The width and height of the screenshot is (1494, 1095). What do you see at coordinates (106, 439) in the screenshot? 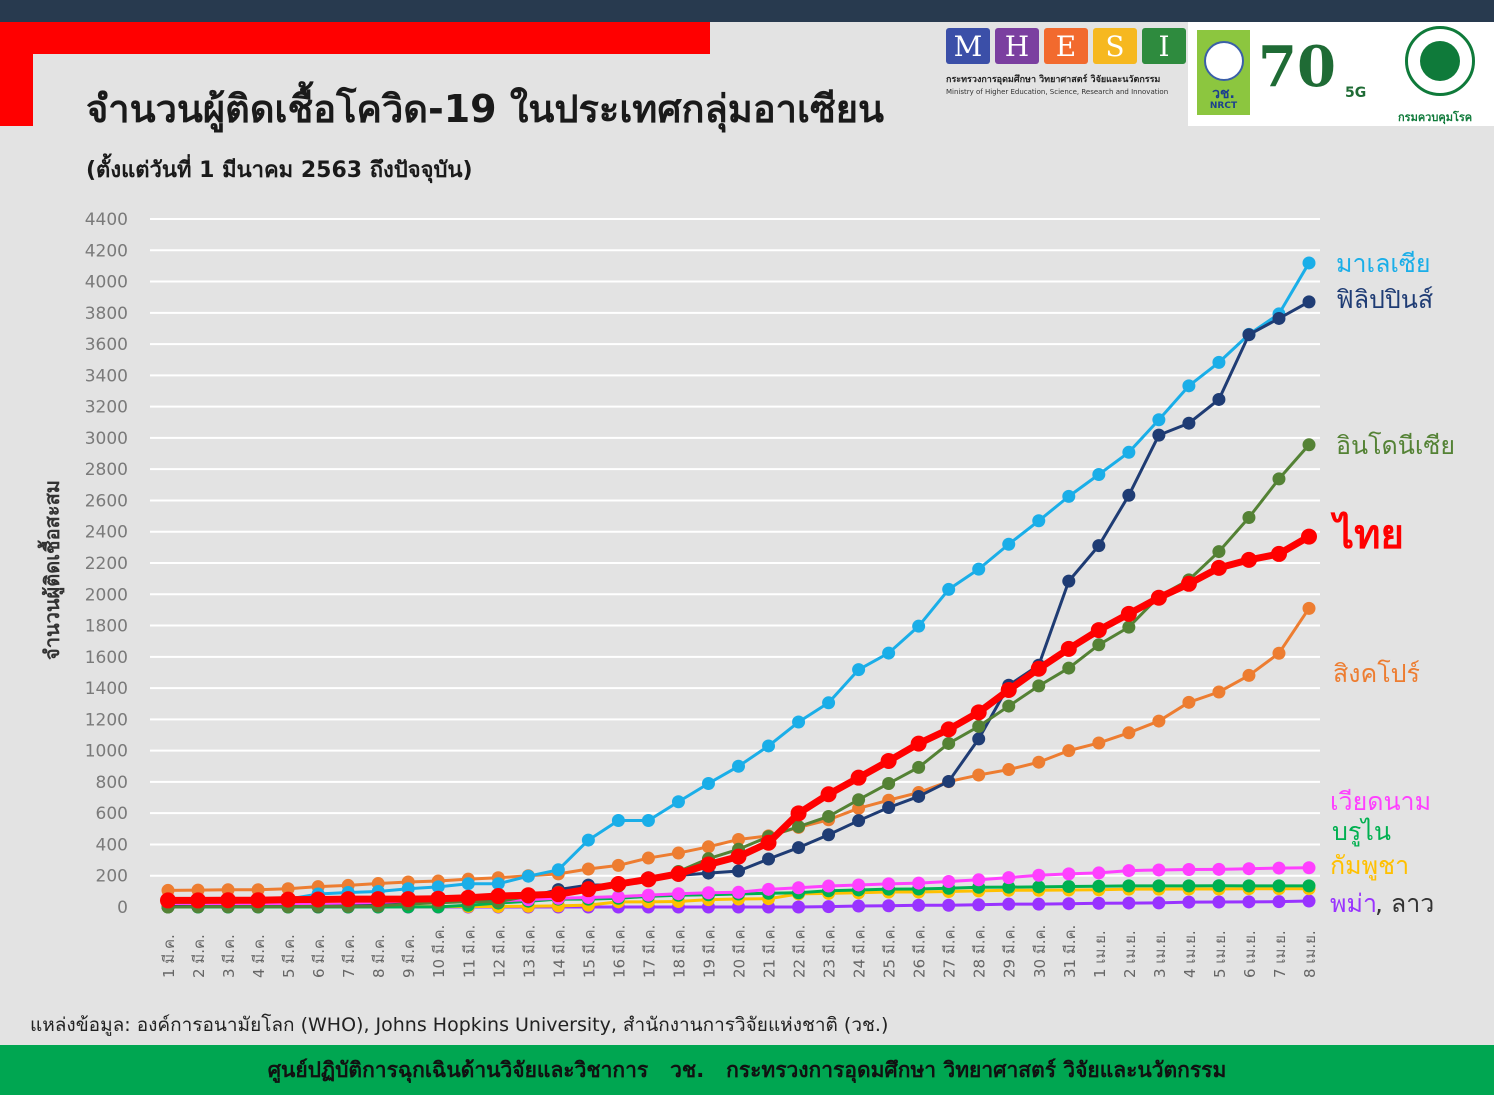
I see `y-tick-label: 3000` at bounding box center [106, 439].